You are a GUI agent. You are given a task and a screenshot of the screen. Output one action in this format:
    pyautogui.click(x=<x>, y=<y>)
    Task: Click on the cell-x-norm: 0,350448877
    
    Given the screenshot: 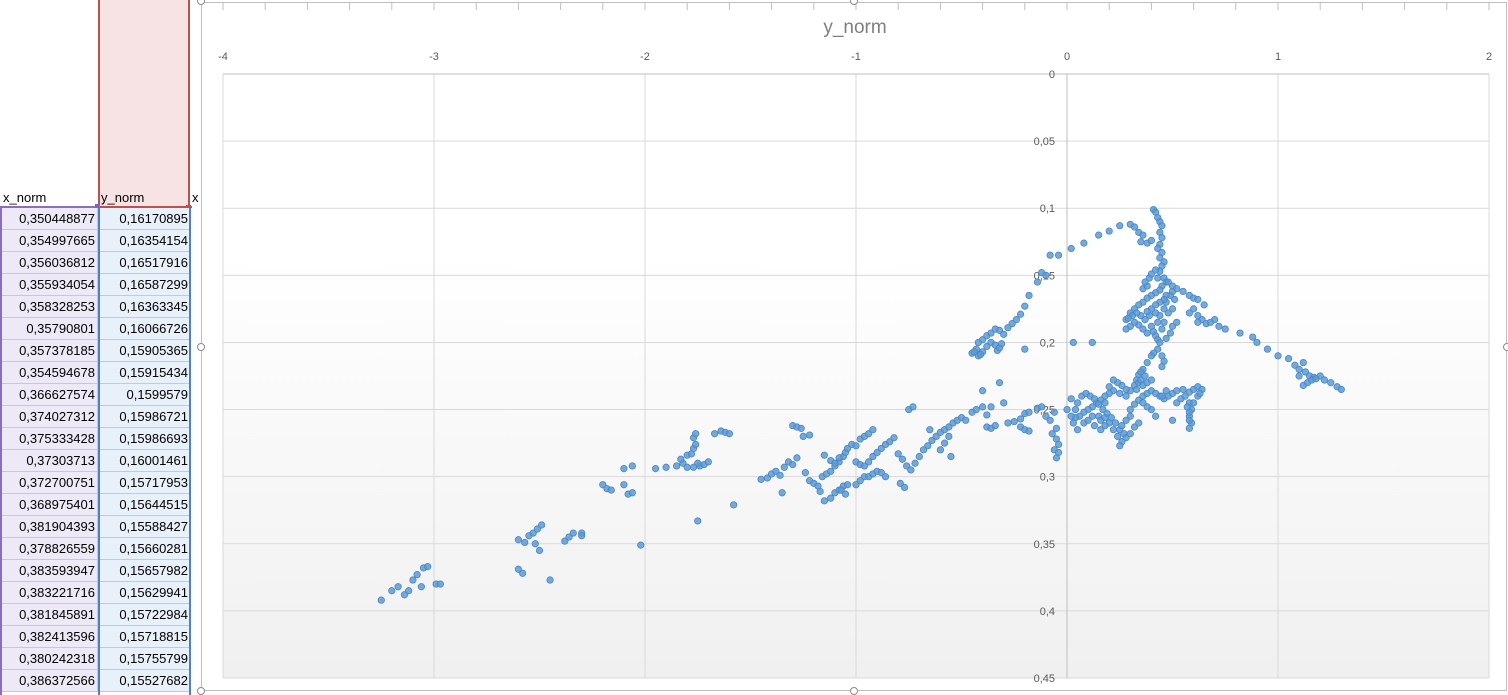 What is the action you would take?
    pyautogui.click(x=49, y=219)
    